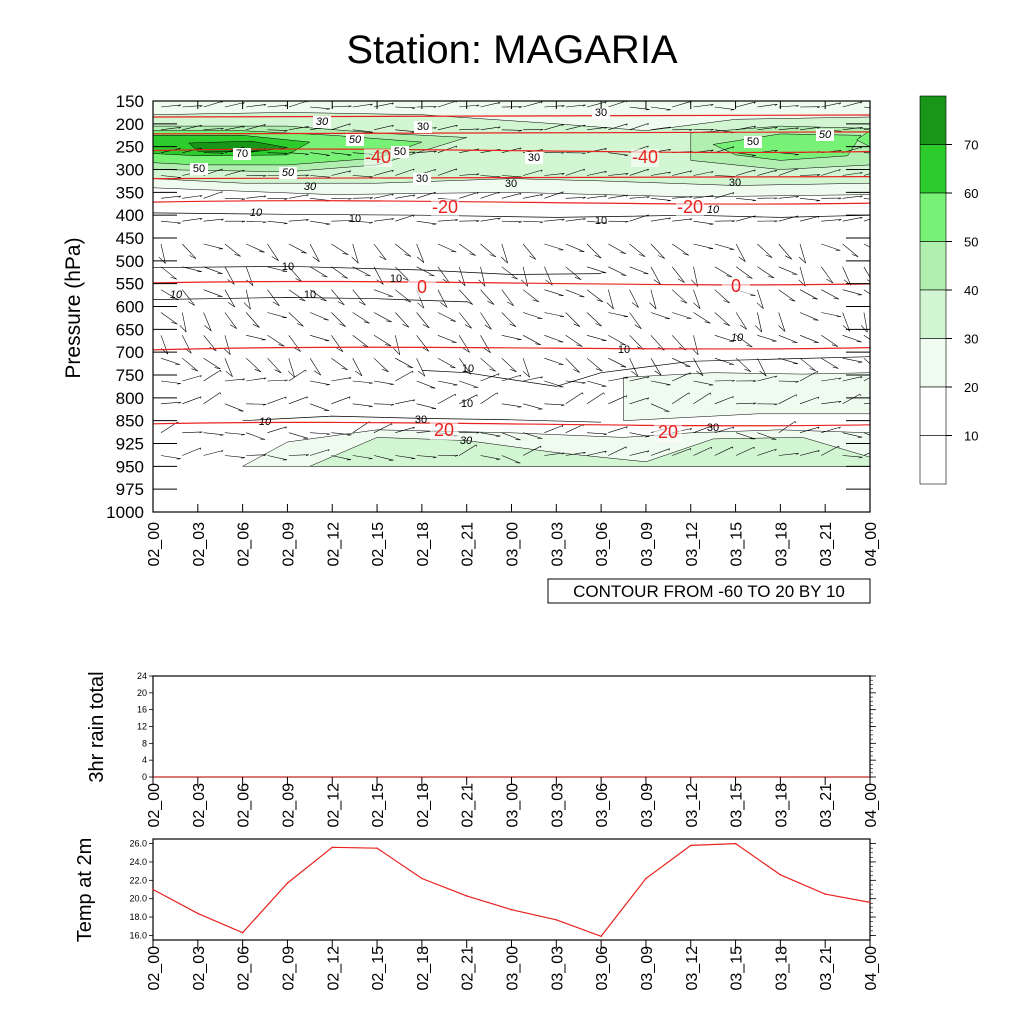  I want to click on contour-info-box, so click(709, 591).